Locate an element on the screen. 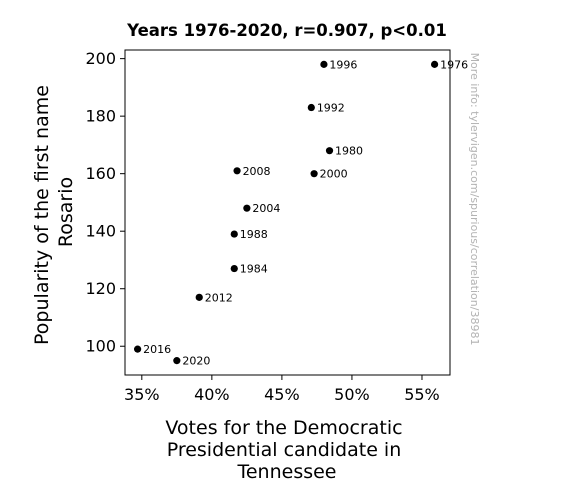  y-axis-label: Popularity of the first name Rosario is located at coordinates (54, 212).